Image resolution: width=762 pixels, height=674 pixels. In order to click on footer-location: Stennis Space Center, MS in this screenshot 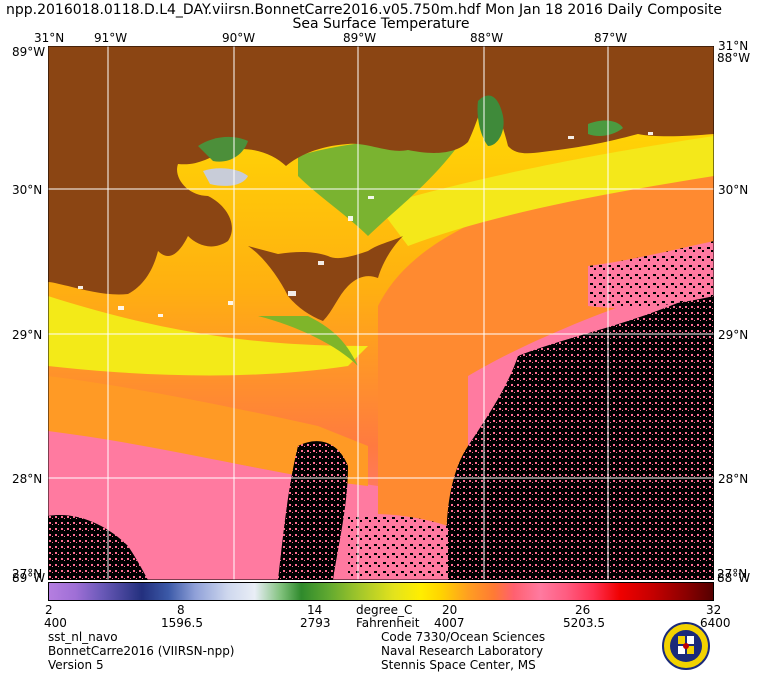, I will do `click(458, 665)`.